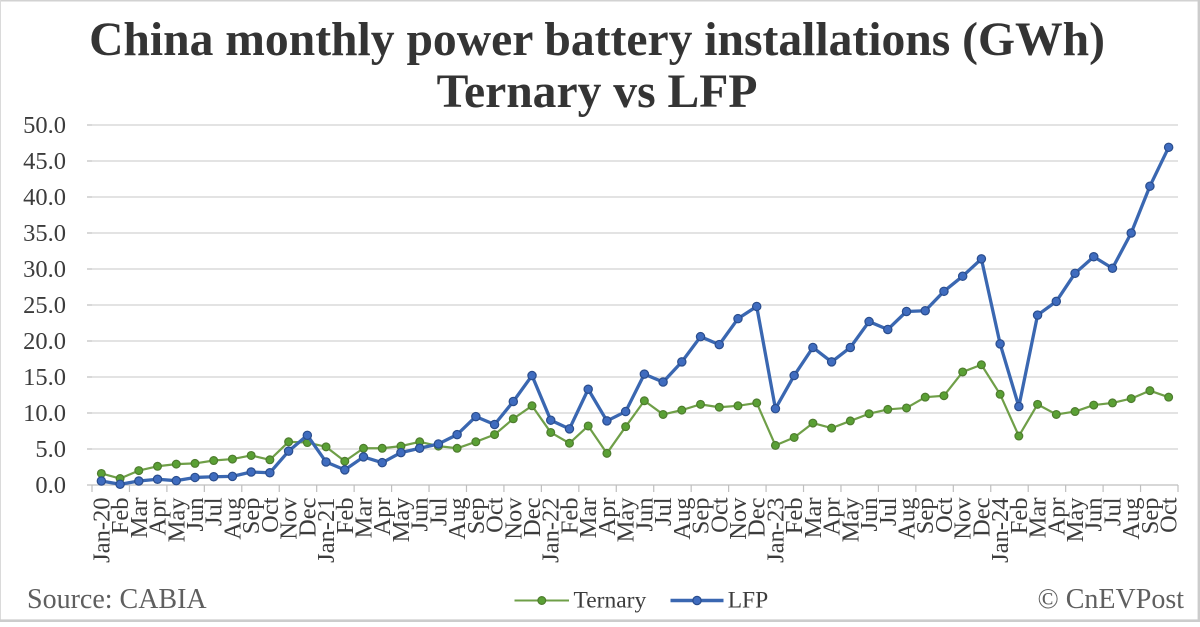  Describe the element at coordinates (44, 233) in the screenshot. I see `svg-text: 35.0` at that location.